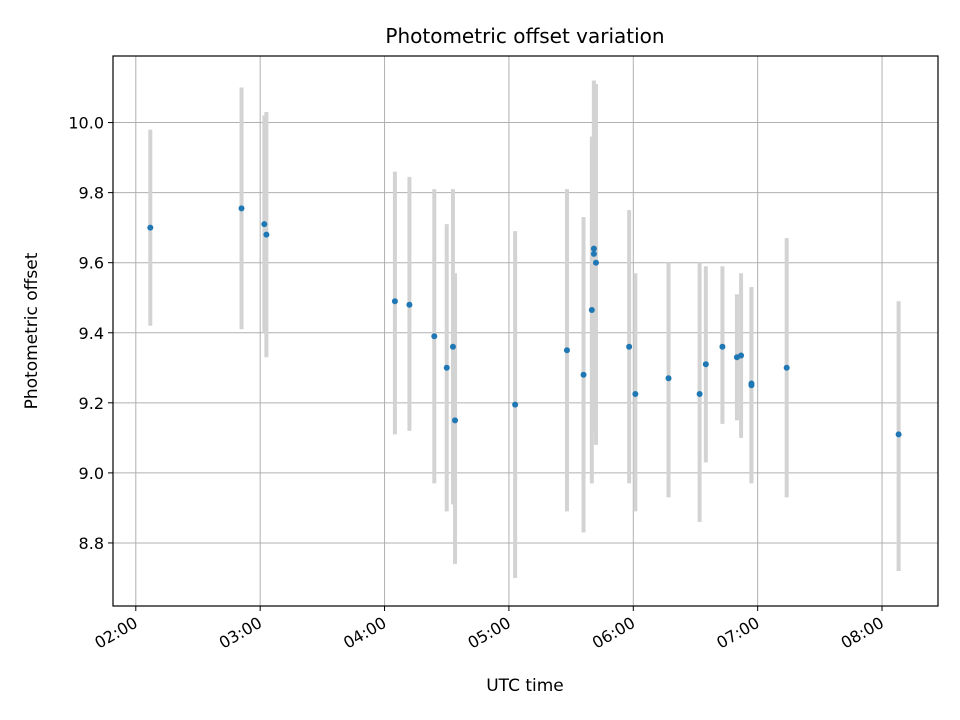 This screenshot has width=960, height=720. What do you see at coordinates (91, 473) in the screenshot?
I see `y-tick-label: 9.0` at bounding box center [91, 473].